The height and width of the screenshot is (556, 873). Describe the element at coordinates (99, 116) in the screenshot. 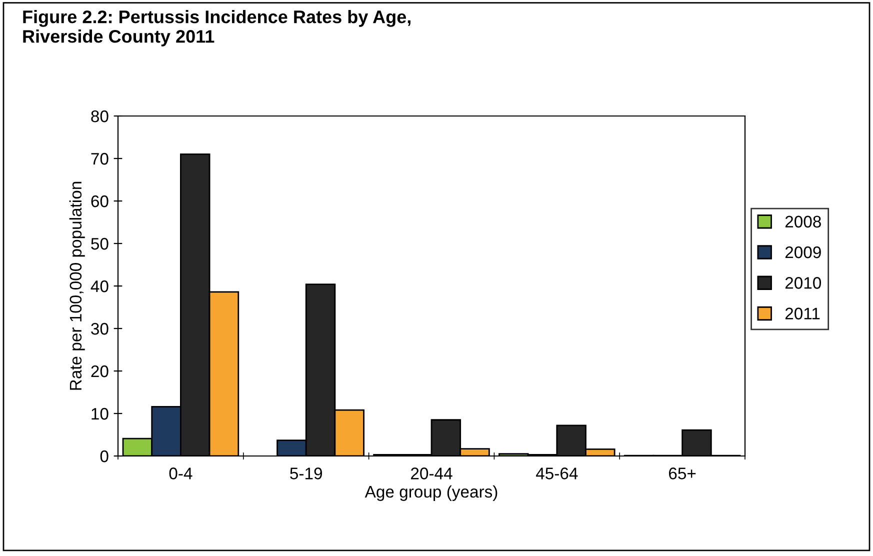

I see `y-tick-label: 80` at that location.